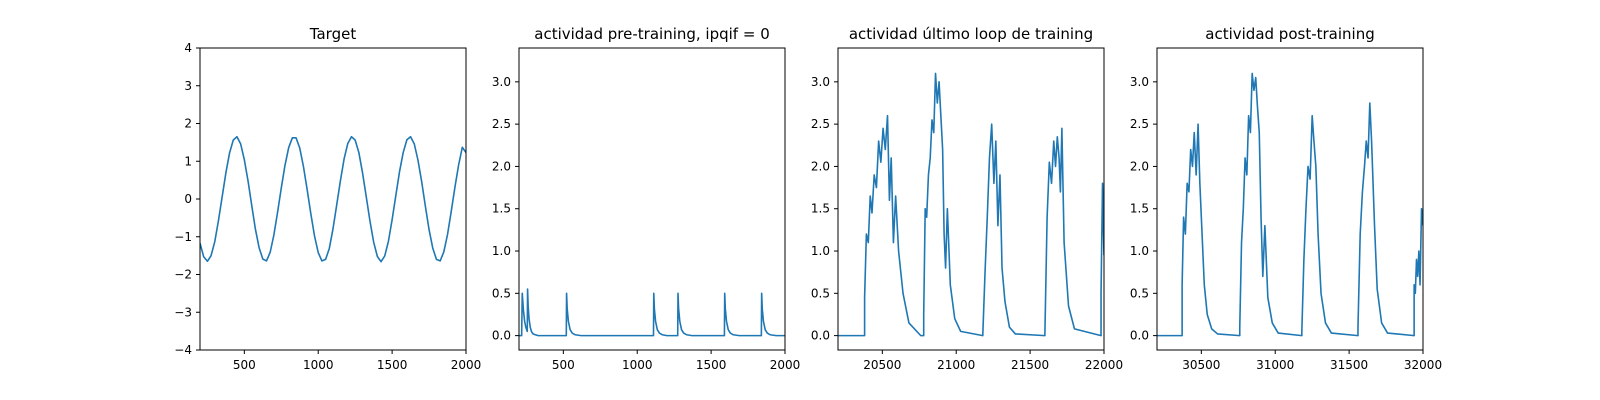 The image size is (1600, 400). What do you see at coordinates (1030, 365) in the screenshot?
I see `x-tick-label: 21500` at bounding box center [1030, 365].